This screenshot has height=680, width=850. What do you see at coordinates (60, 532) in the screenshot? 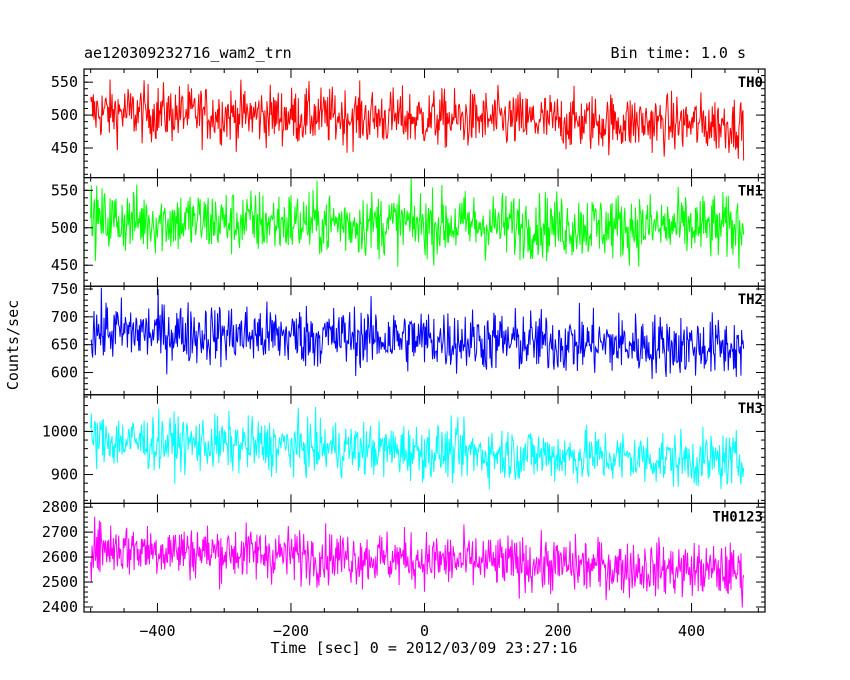
I see `y-tick-label: 2700` at bounding box center [60, 532].